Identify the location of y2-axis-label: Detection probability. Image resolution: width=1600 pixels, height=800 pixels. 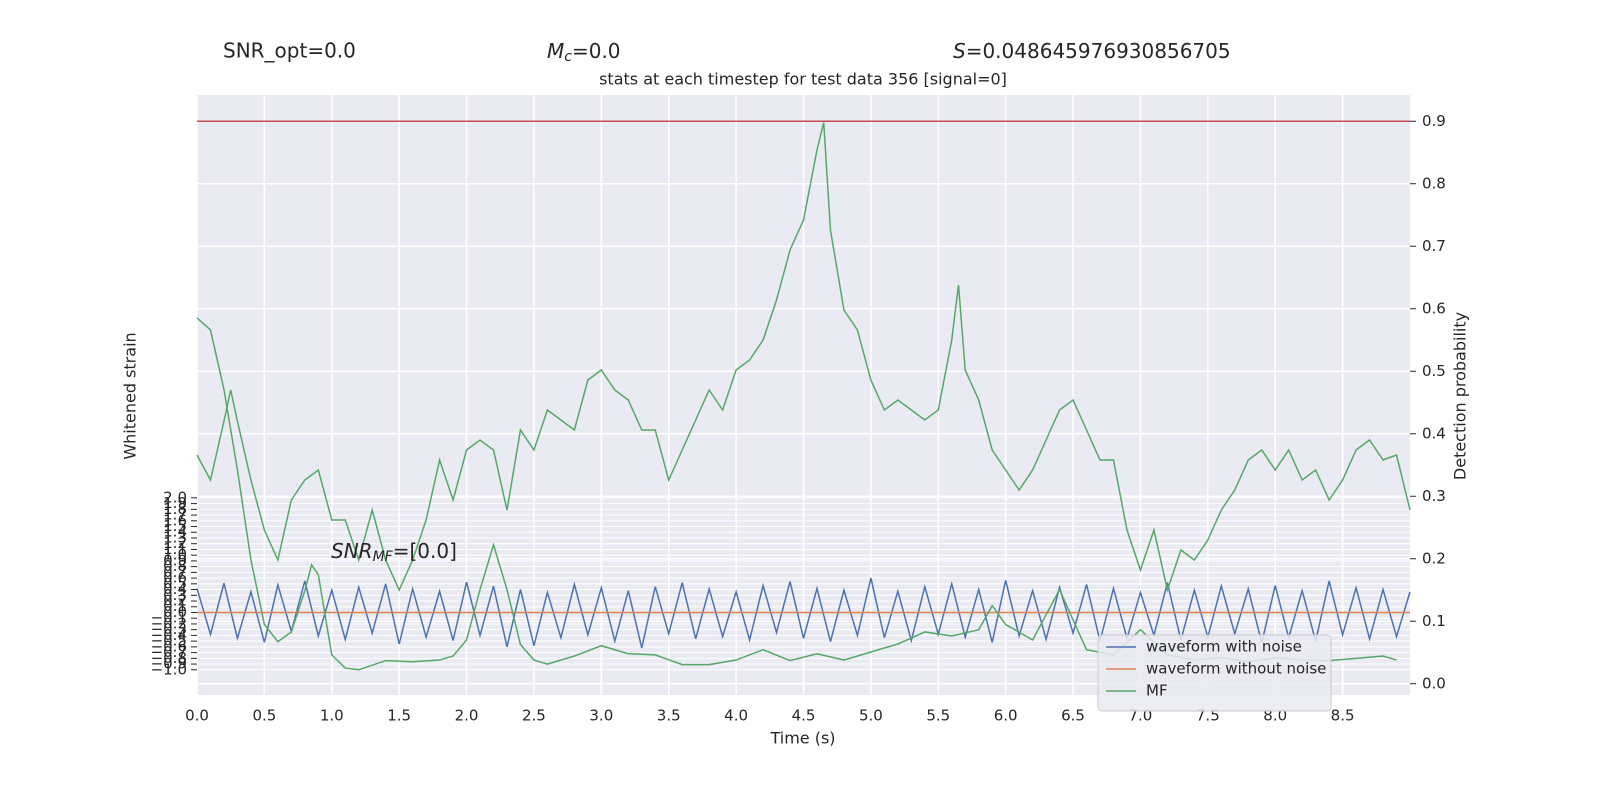
(1460, 396).